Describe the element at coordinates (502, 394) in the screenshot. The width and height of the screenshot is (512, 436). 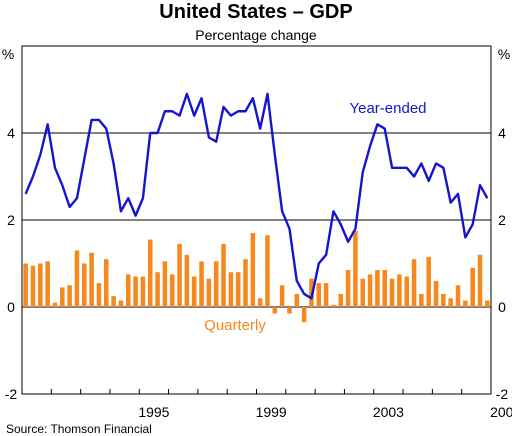
I see `y-tick-label-right: -2` at that location.